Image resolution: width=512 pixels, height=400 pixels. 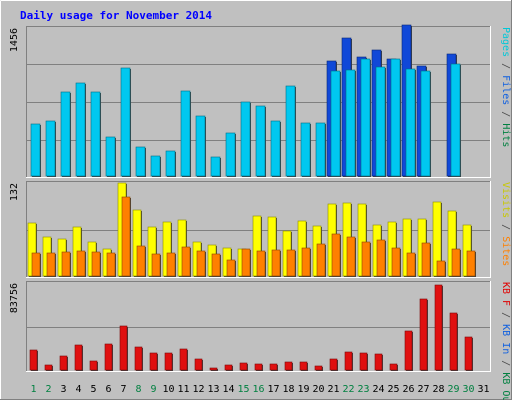 What do you see at coordinates (273, 389) in the screenshot?
I see `day-label: 17` at bounding box center [273, 389].